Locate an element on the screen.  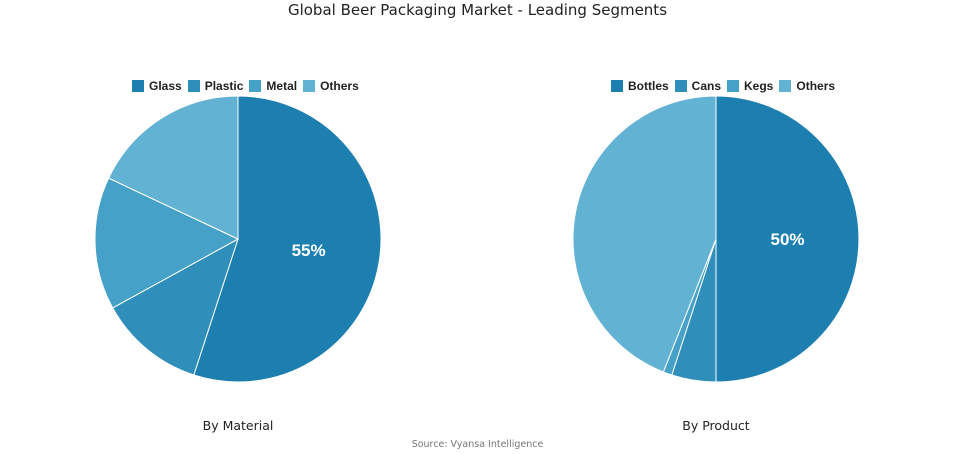
caption-by-material: By Material is located at coordinates (238, 425).